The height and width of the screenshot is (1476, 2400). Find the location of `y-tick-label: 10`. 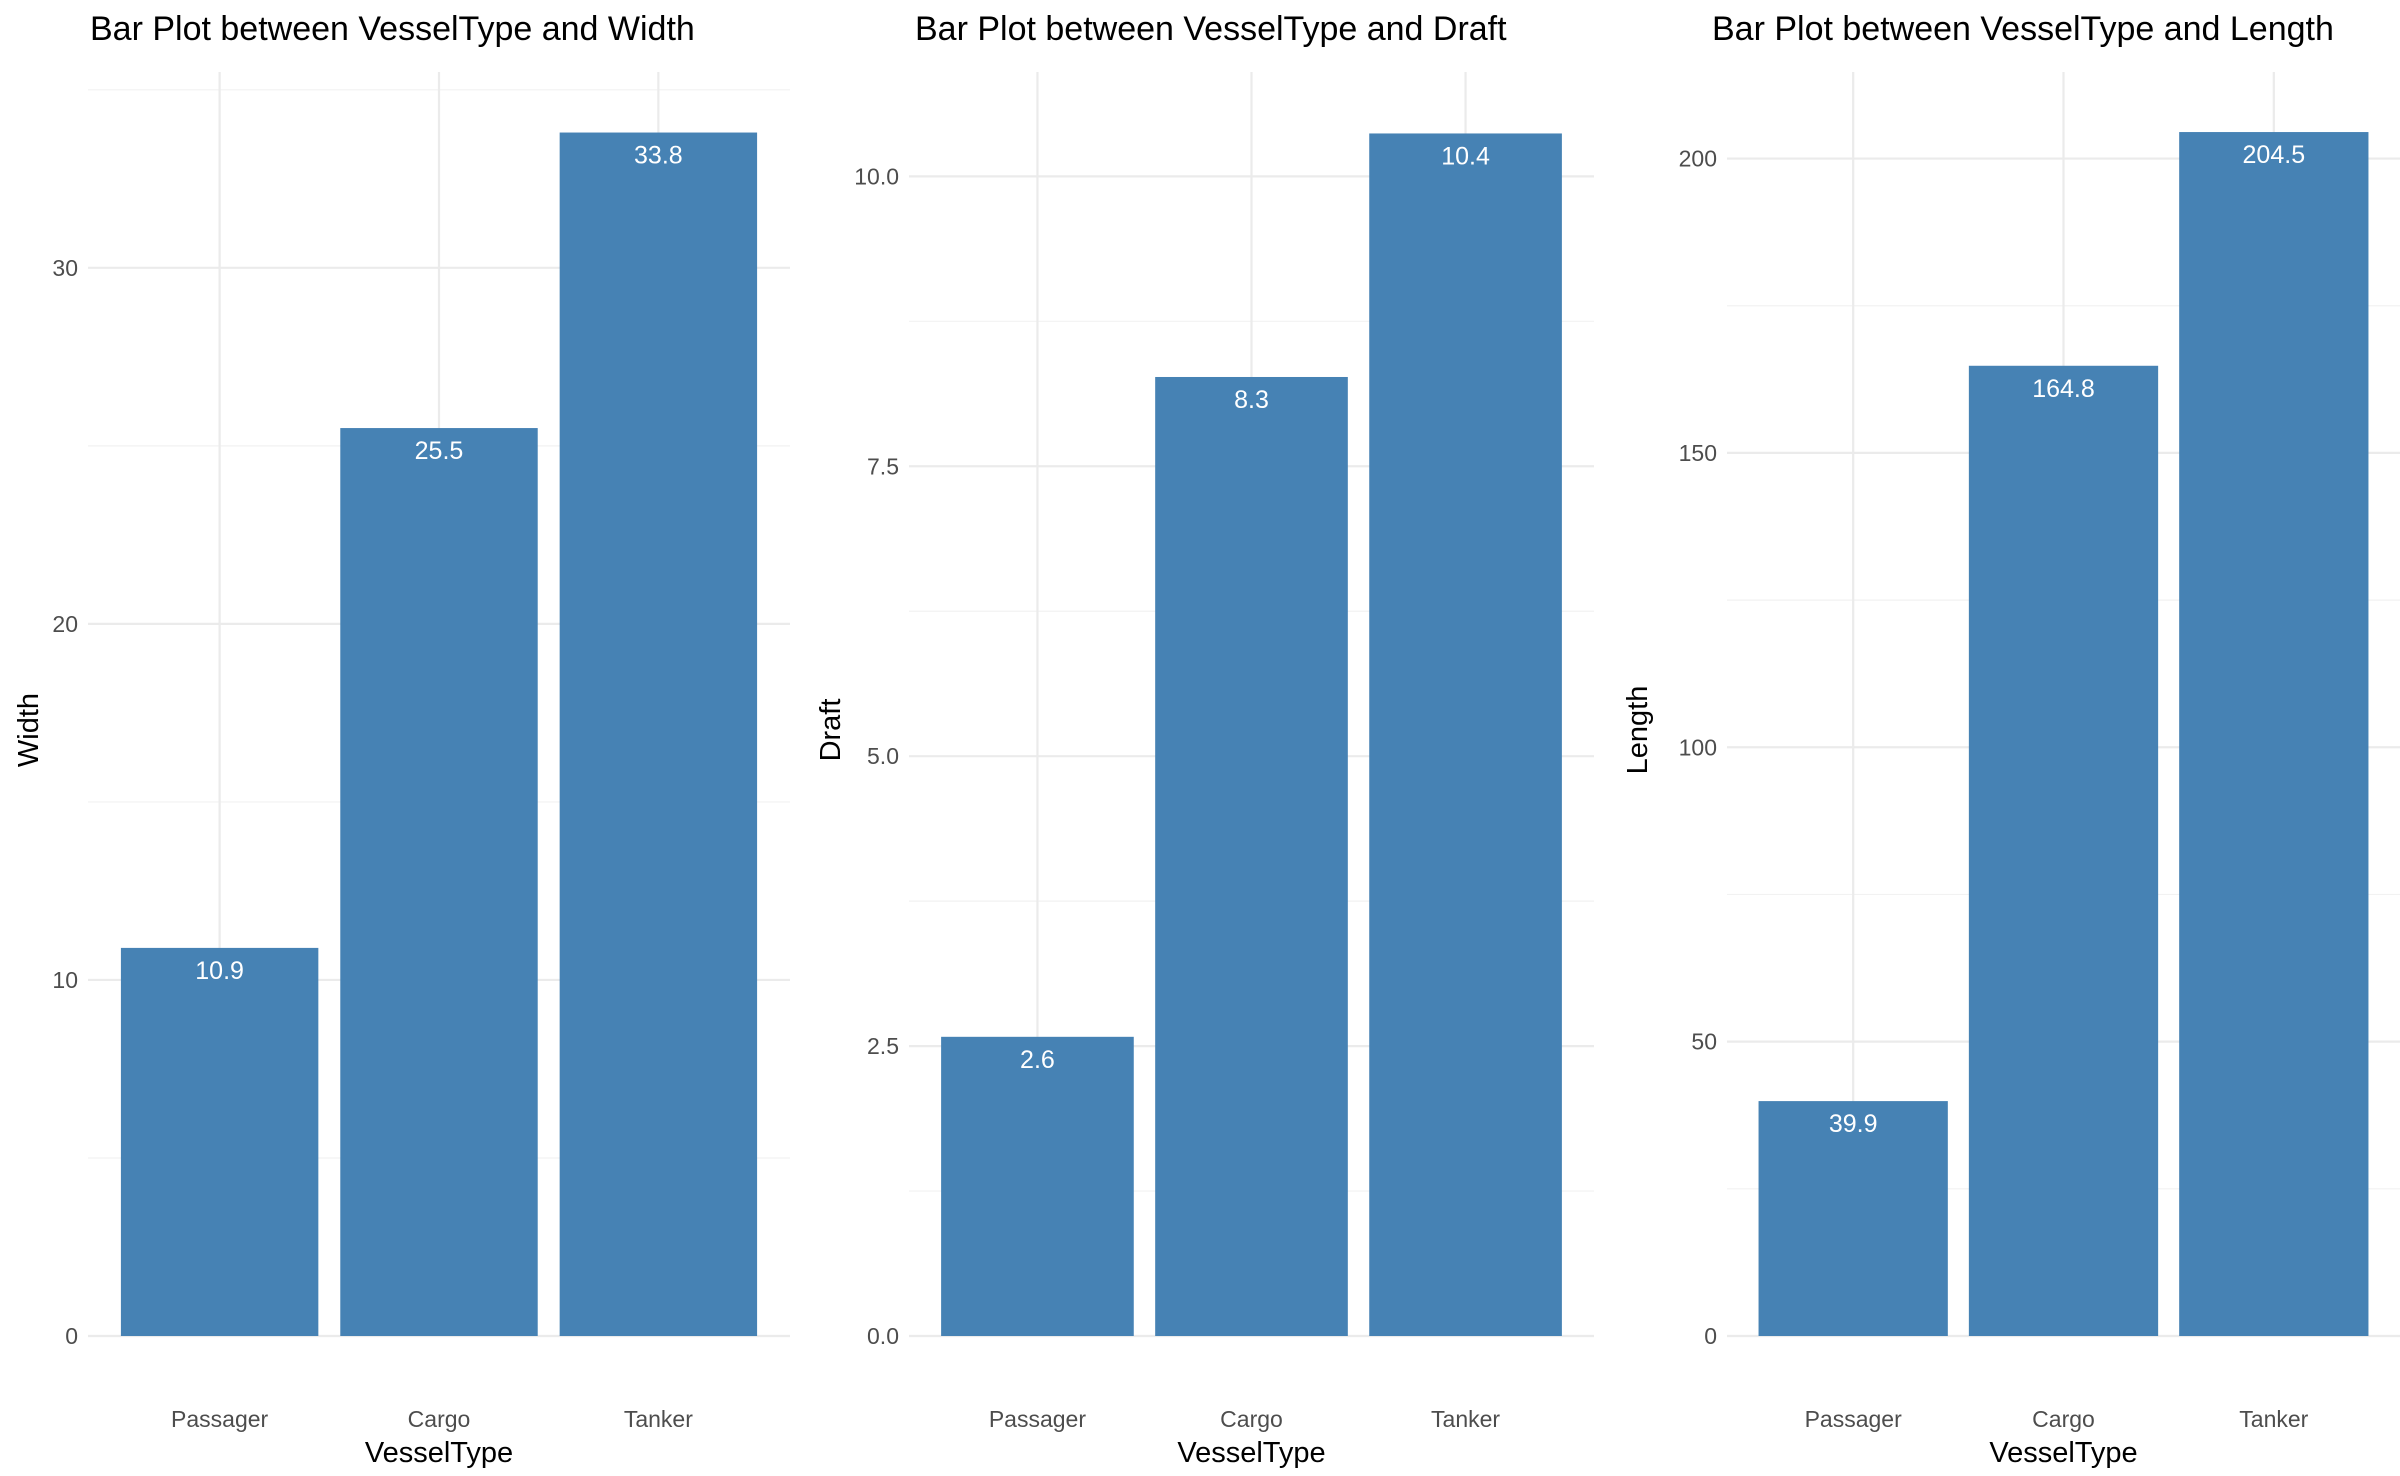

y-tick-label: 10 is located at coordinates (65, 980).